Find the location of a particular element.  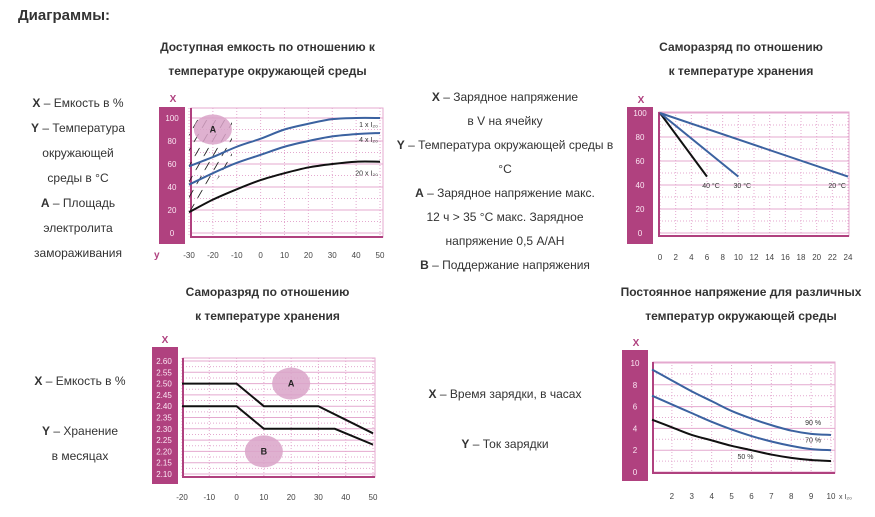

legend-text: – Ток зарядки is located at coordinates (509, 444).